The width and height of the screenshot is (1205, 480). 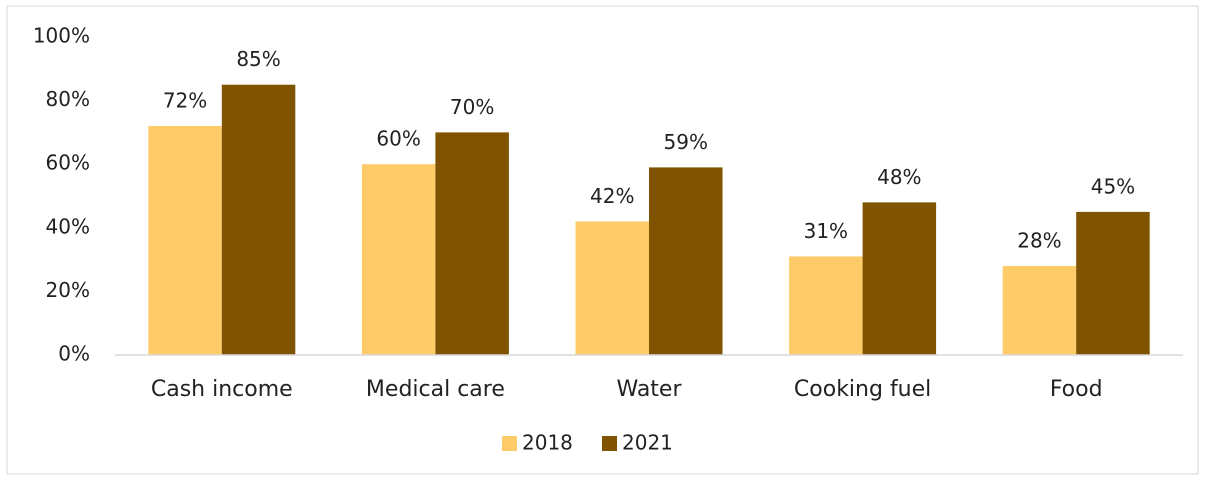 What do you see at coordinates (826, 231) in the screenshot?
I see `data-label: 31%` at bounding box center [826, 231].